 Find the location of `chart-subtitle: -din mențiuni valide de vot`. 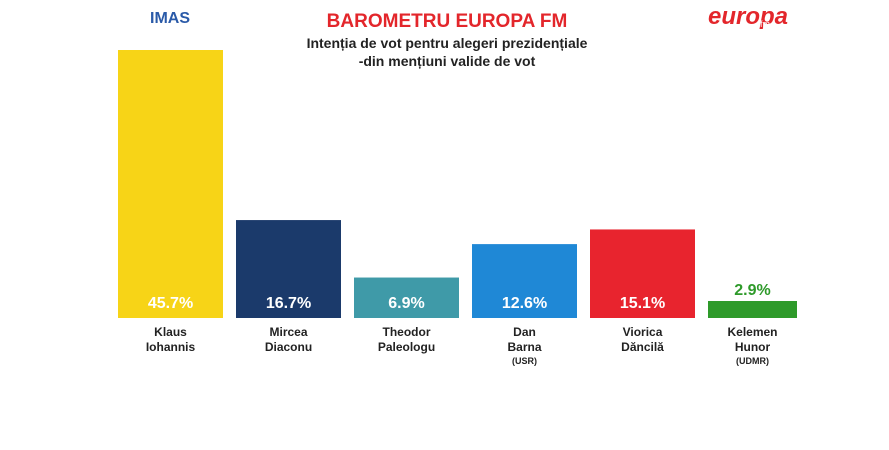

chart-subtitle: -din mențiuni valide de vot is located at coordinates (447, 61).